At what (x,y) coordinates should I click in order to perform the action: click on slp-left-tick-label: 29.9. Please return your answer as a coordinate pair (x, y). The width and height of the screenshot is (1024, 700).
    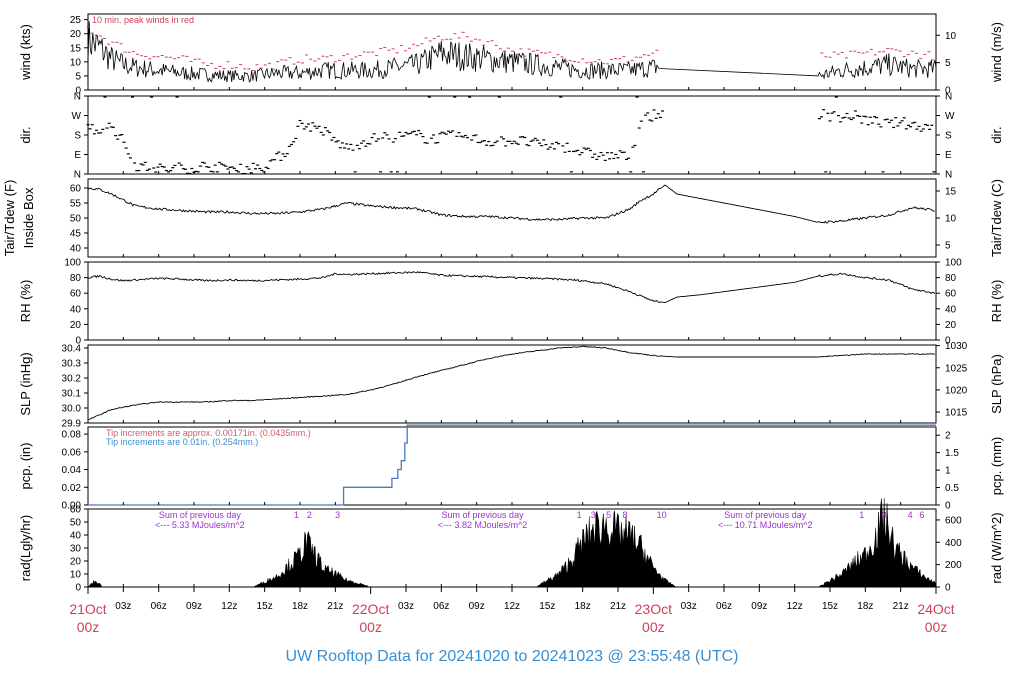
    Looking at the image, I should click on (72, 424).